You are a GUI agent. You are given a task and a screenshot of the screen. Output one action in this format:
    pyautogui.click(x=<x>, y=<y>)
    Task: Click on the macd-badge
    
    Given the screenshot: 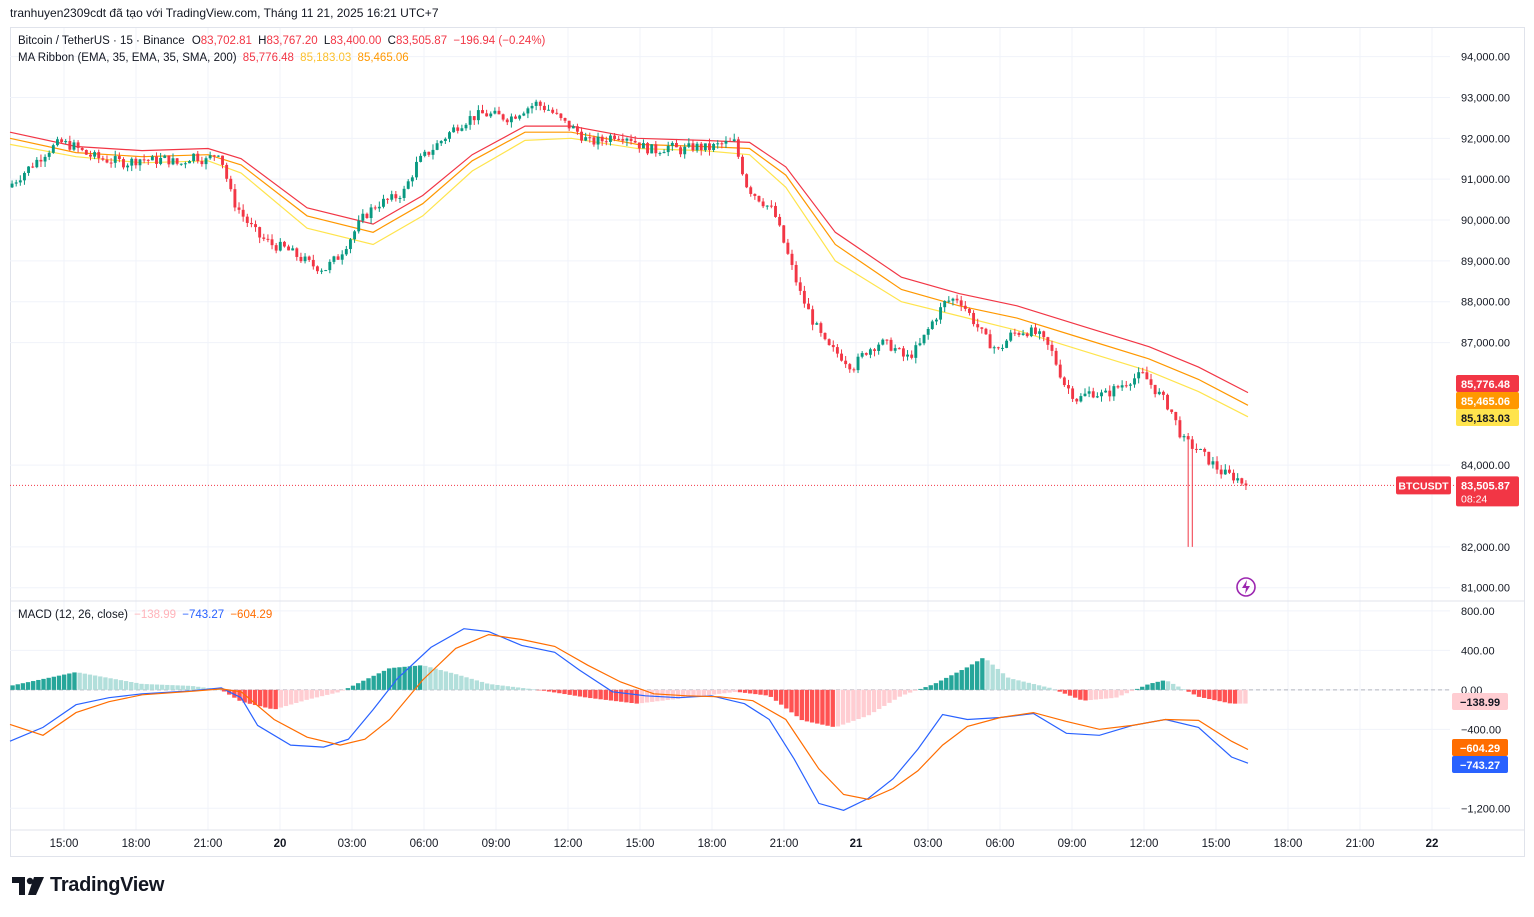 What is the action you would take?
    pyautogui.click(x=1480, y=764)
    